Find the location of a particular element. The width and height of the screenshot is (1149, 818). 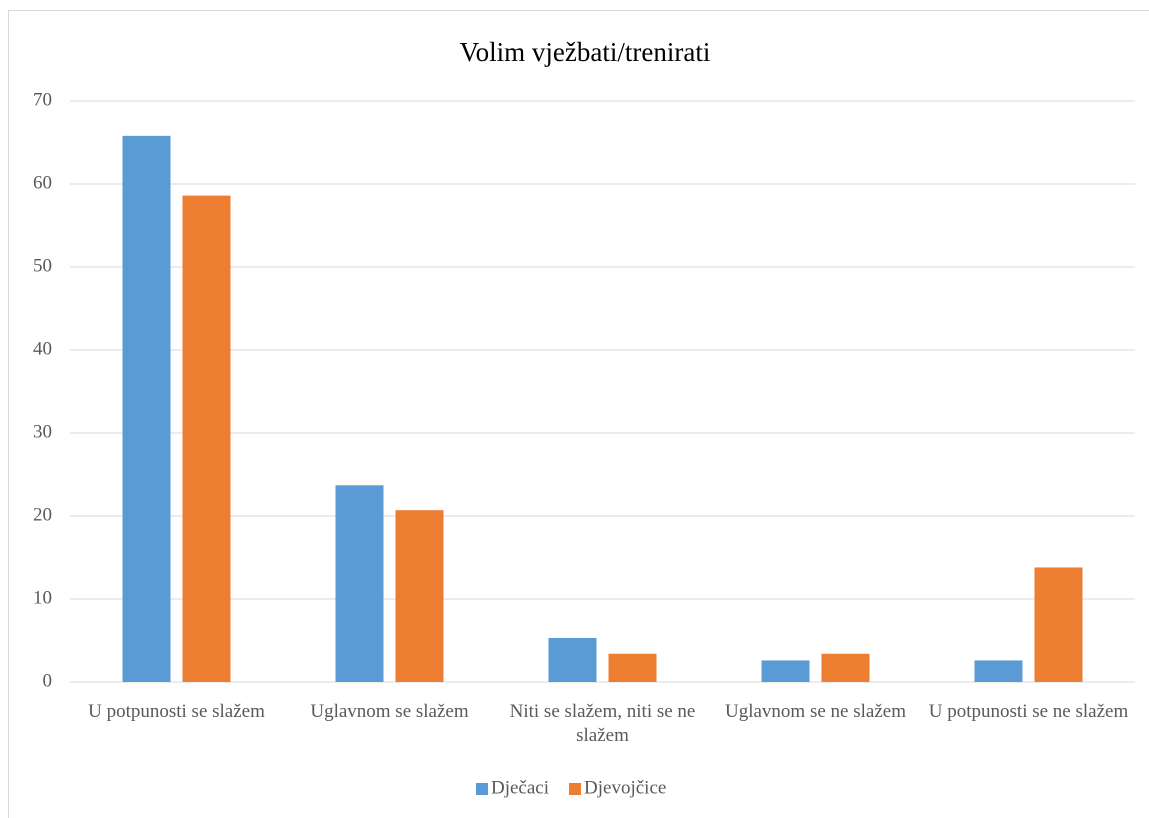

y-tick-label: 20 is located at coordinates (42, 514).